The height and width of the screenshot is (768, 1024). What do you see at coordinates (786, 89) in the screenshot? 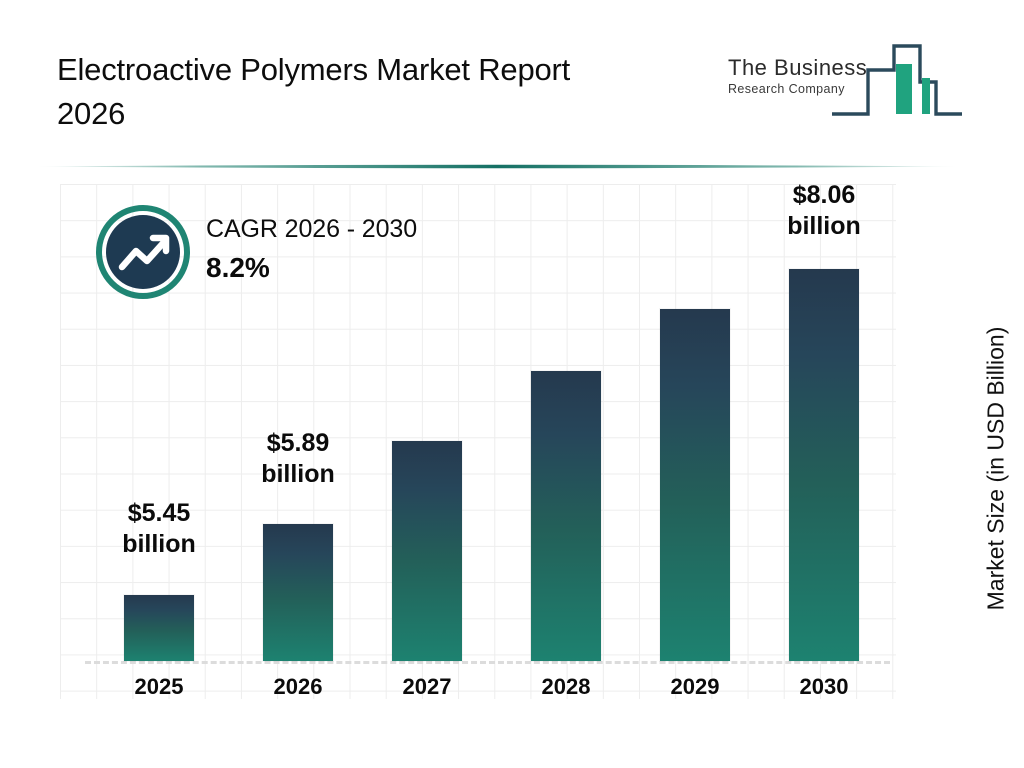
I see `logo-line-2: Research Company` at bounding box center [786, 89].